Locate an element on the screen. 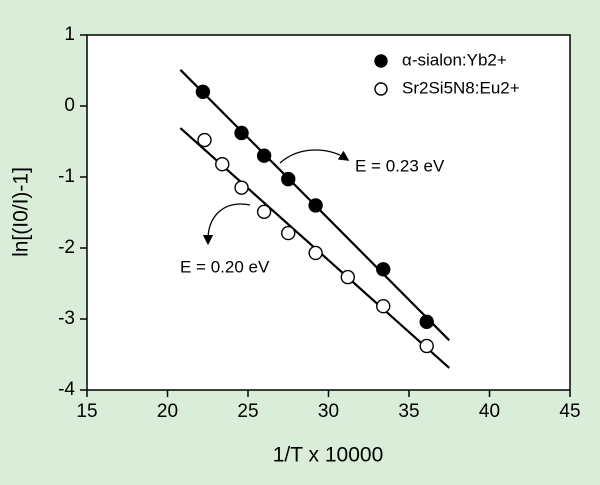  annotation: E = 0.20 eV is located at coordinates (225, 266).